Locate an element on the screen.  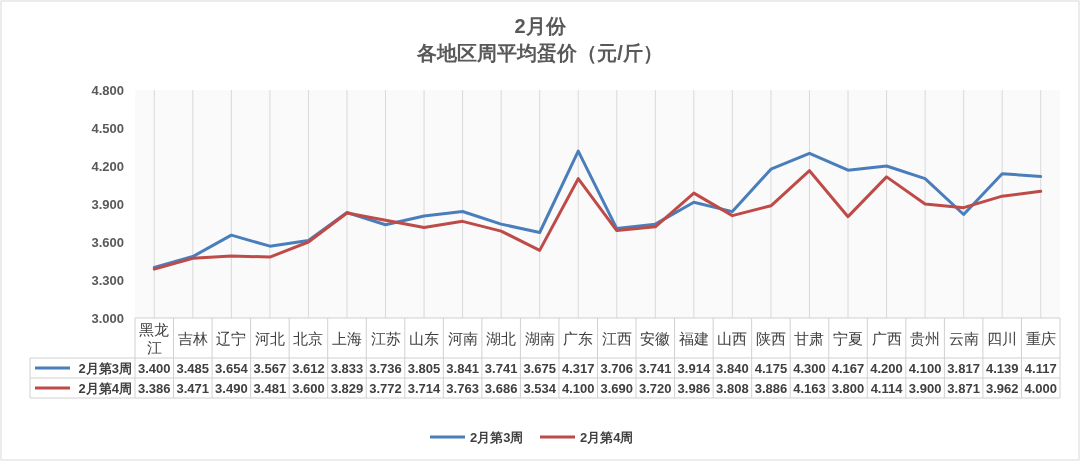
data-label: 3.690 is located at coordinates (617, 388).